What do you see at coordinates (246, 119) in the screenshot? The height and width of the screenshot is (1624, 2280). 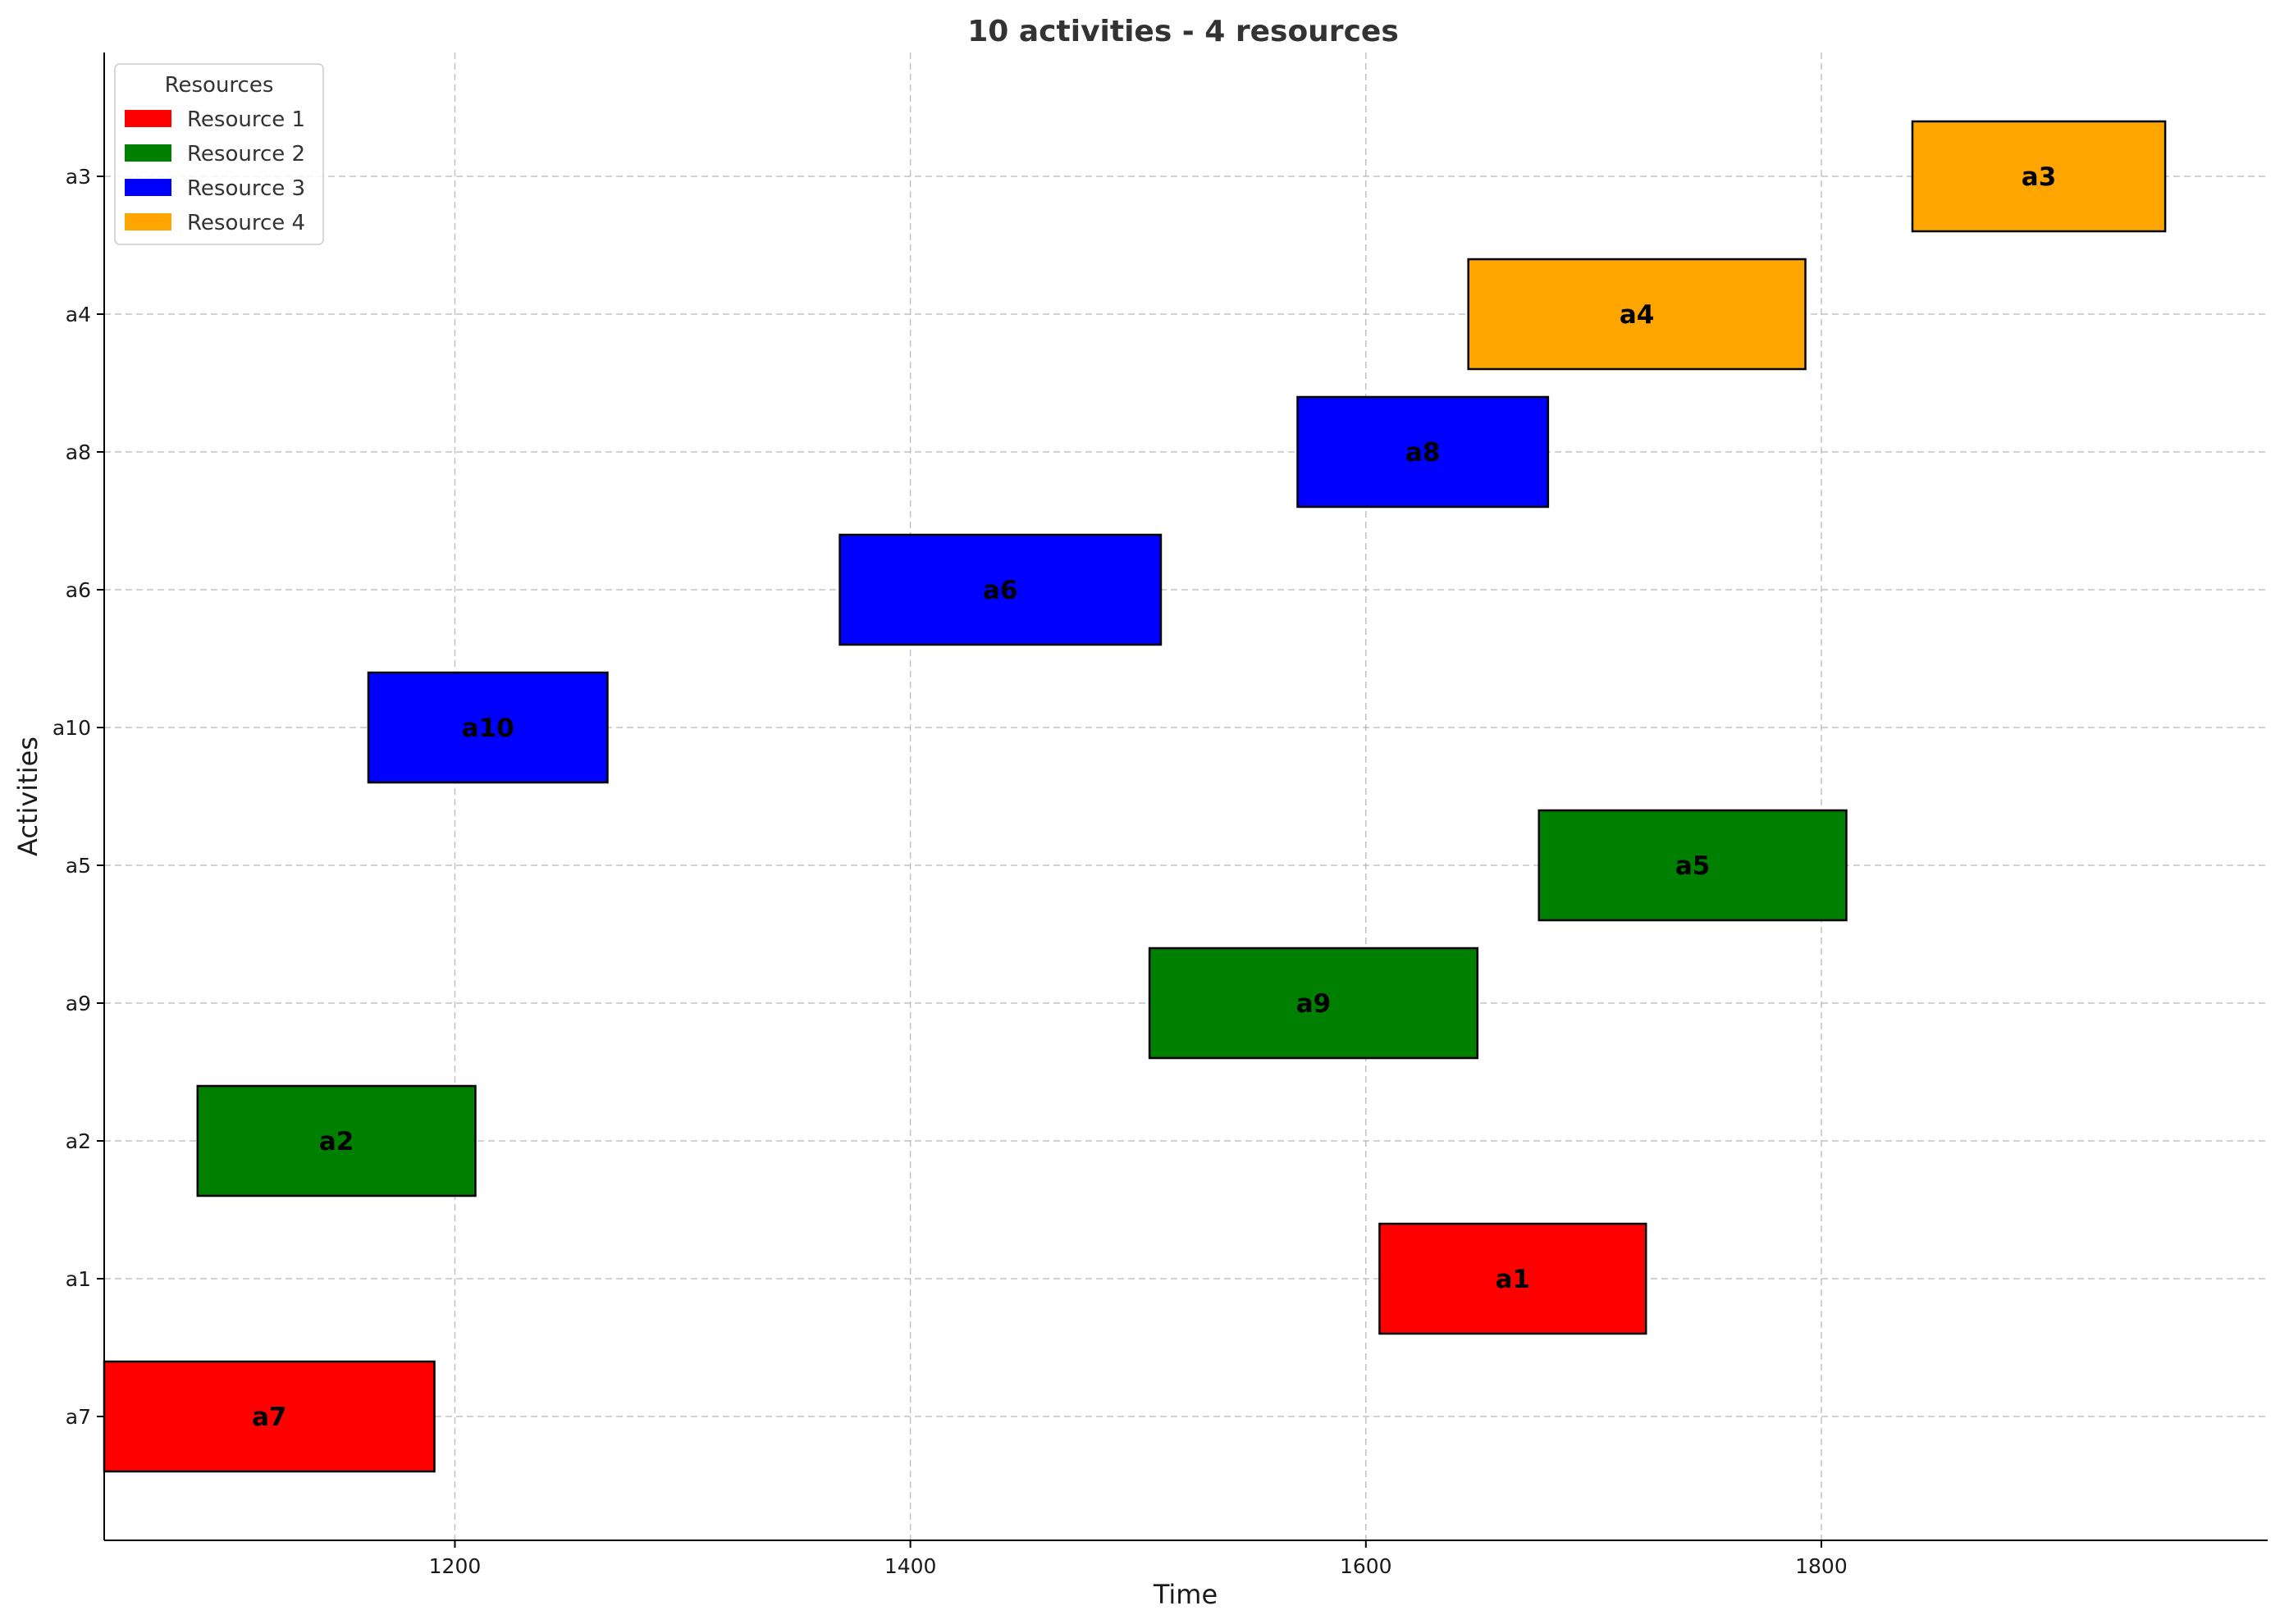 I see `legend-entry-label: Resource 1` at bounding box center [246, 119].